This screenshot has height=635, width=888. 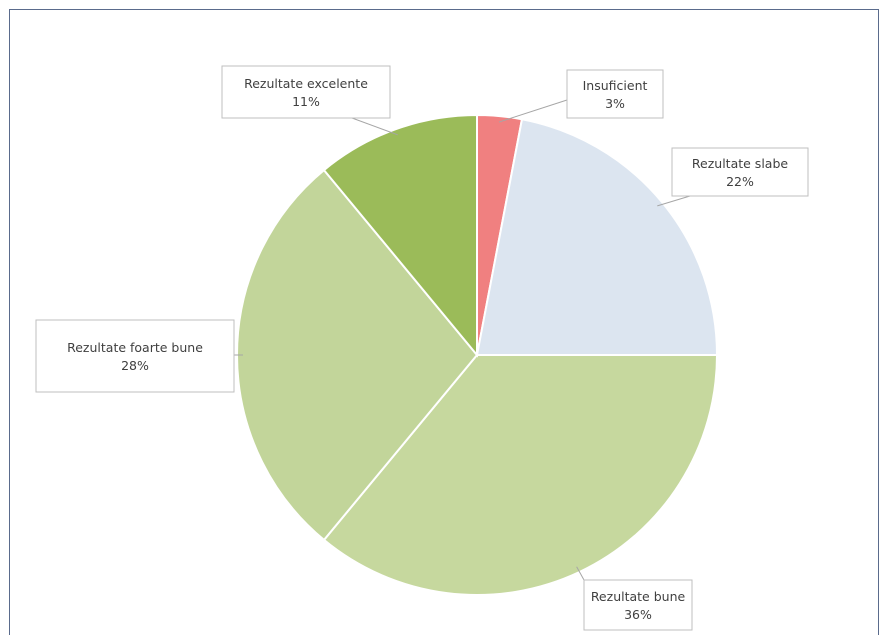 What do you see at coordinates (135, 365) in the screenshot?
I see `data-label-value: 28%` at bounding box center [135, 365].